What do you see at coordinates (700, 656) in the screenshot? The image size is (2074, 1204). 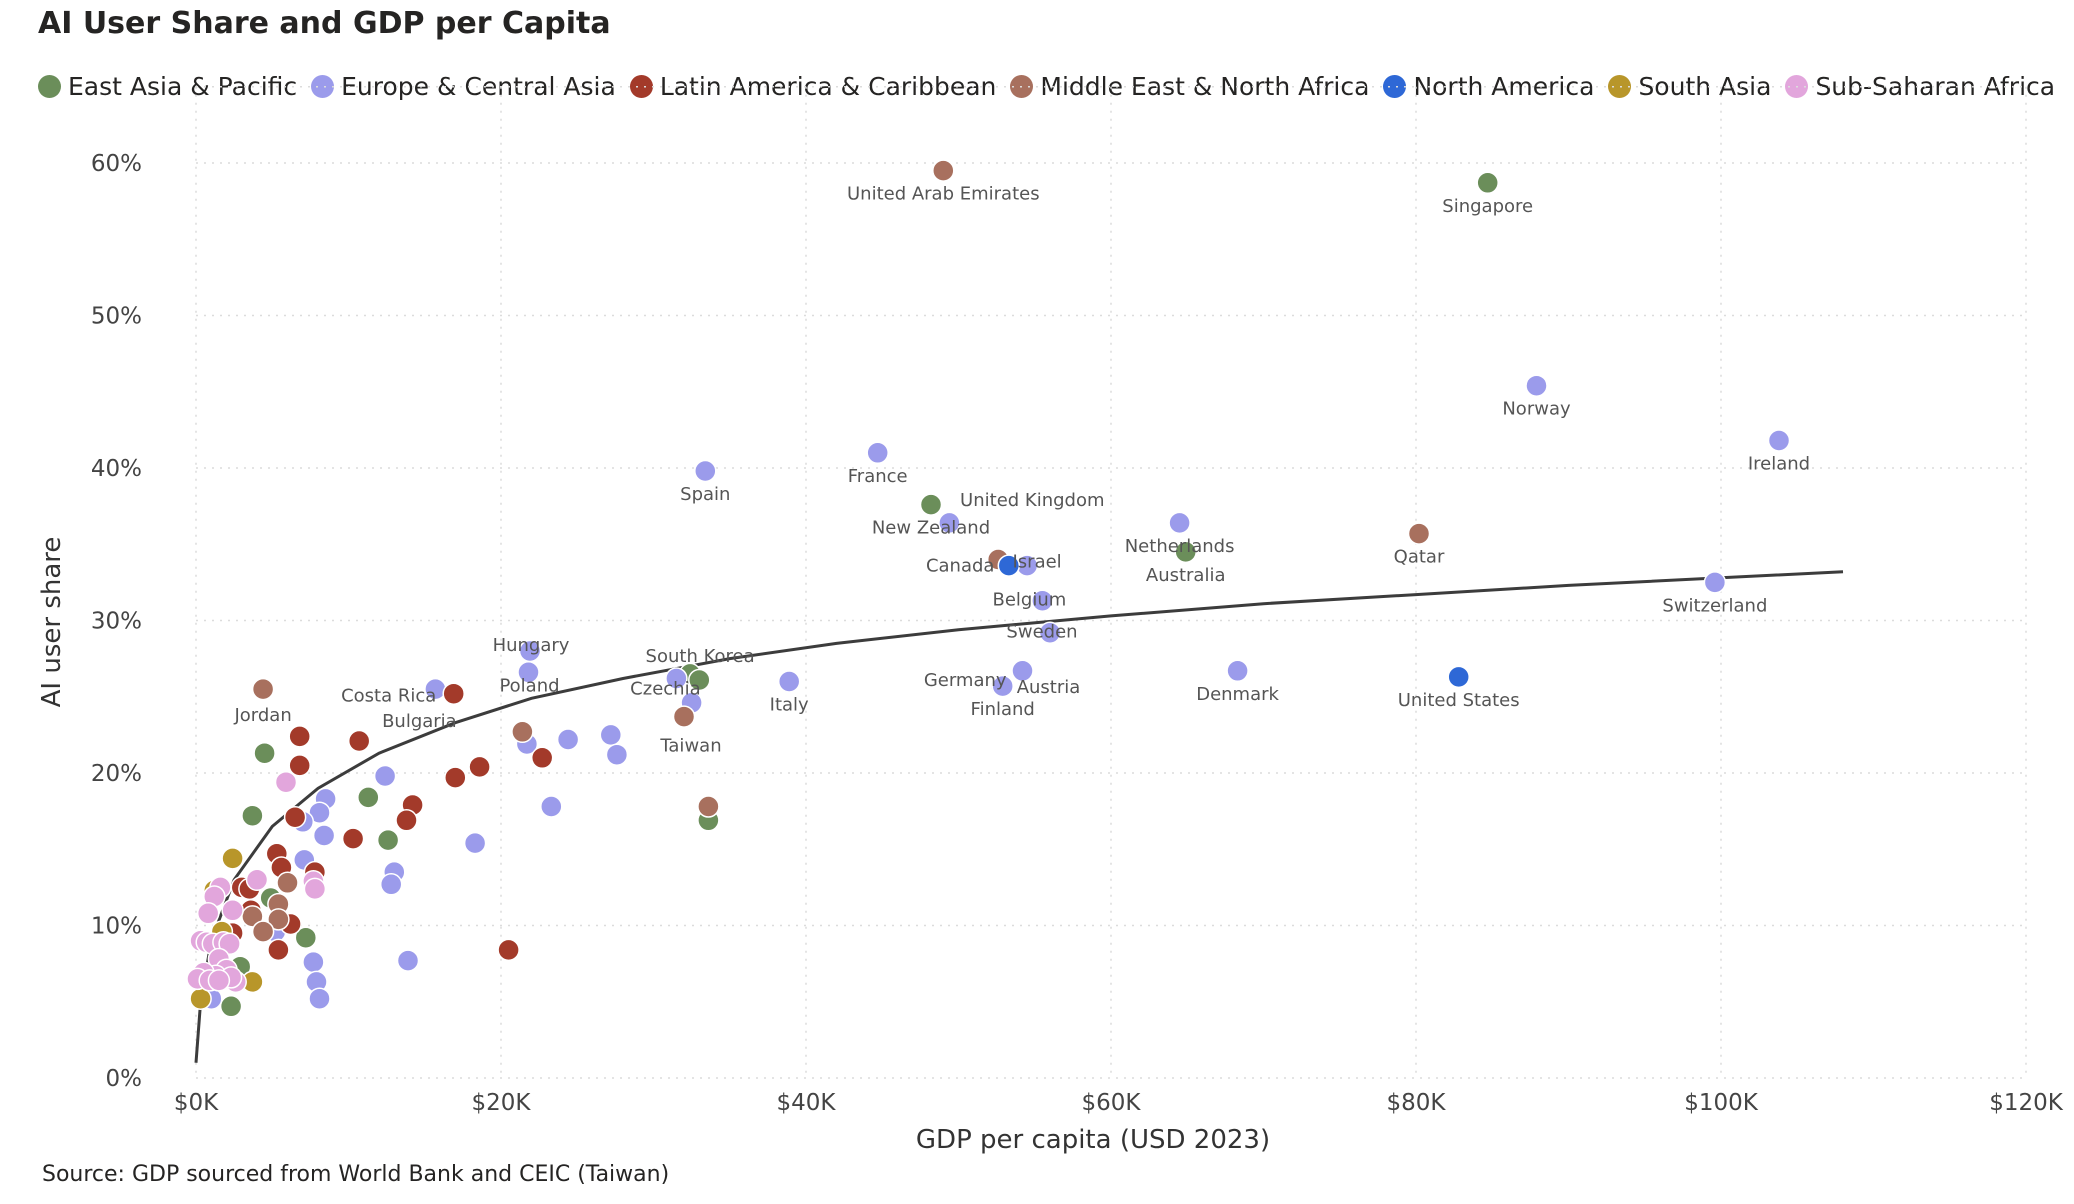 I see `point-label: South Korea` at bounding box center [700, 656].